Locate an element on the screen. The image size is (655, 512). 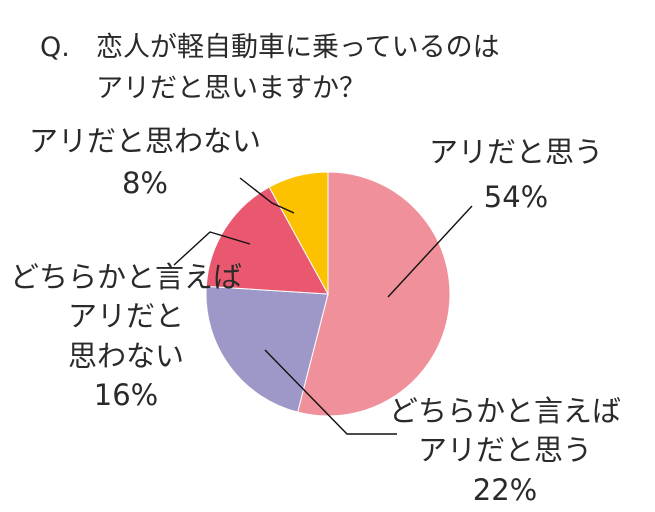
slice-label-somewhat-yes-line-2: アリだと思う is located at coordinates (505, 450).